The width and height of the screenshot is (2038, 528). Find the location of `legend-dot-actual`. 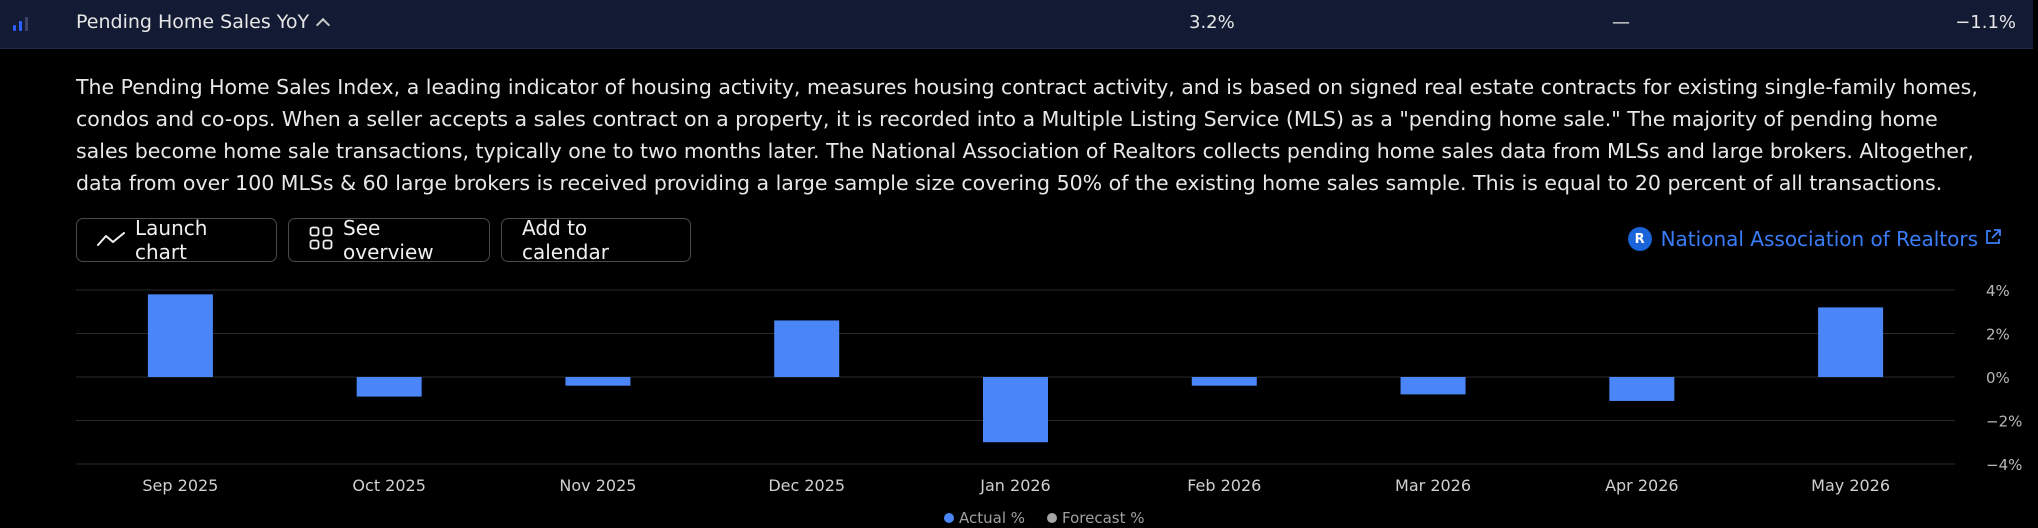

legend-dot-actual is located at coordinates (949, 518).